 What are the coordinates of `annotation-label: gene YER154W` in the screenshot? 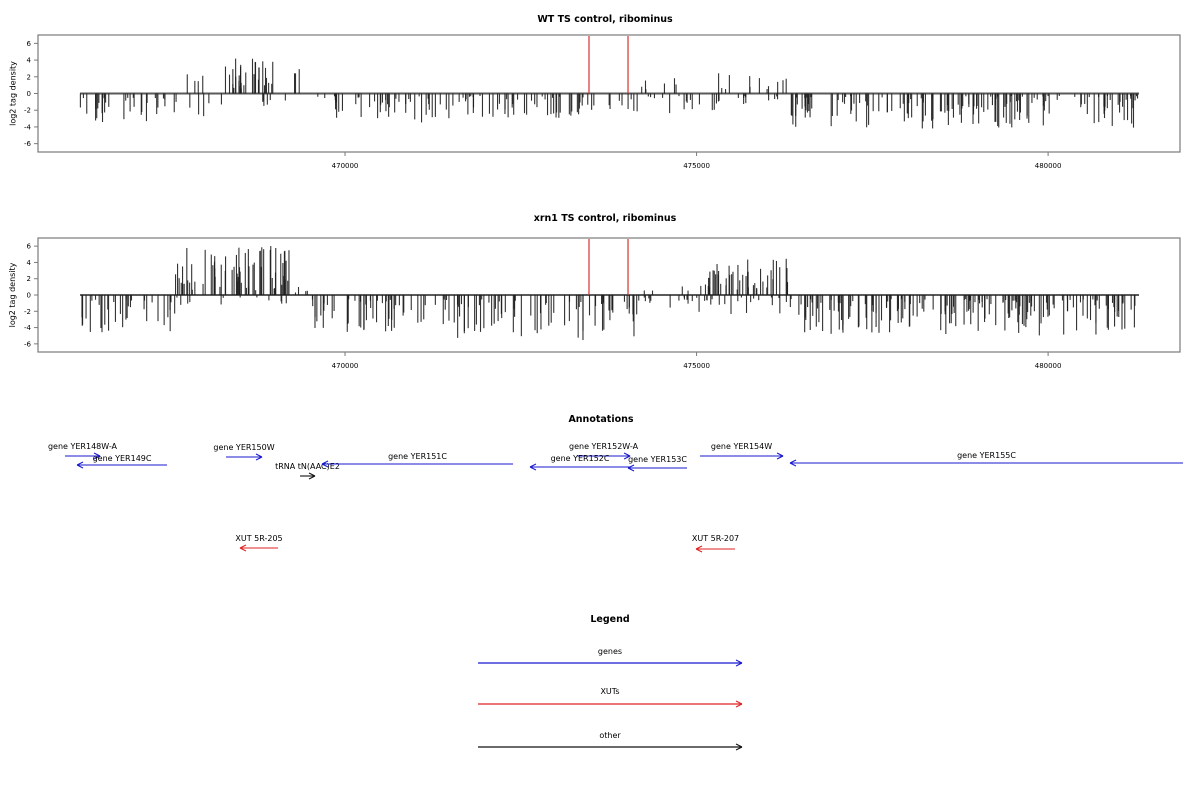 It's located at (741, 446).